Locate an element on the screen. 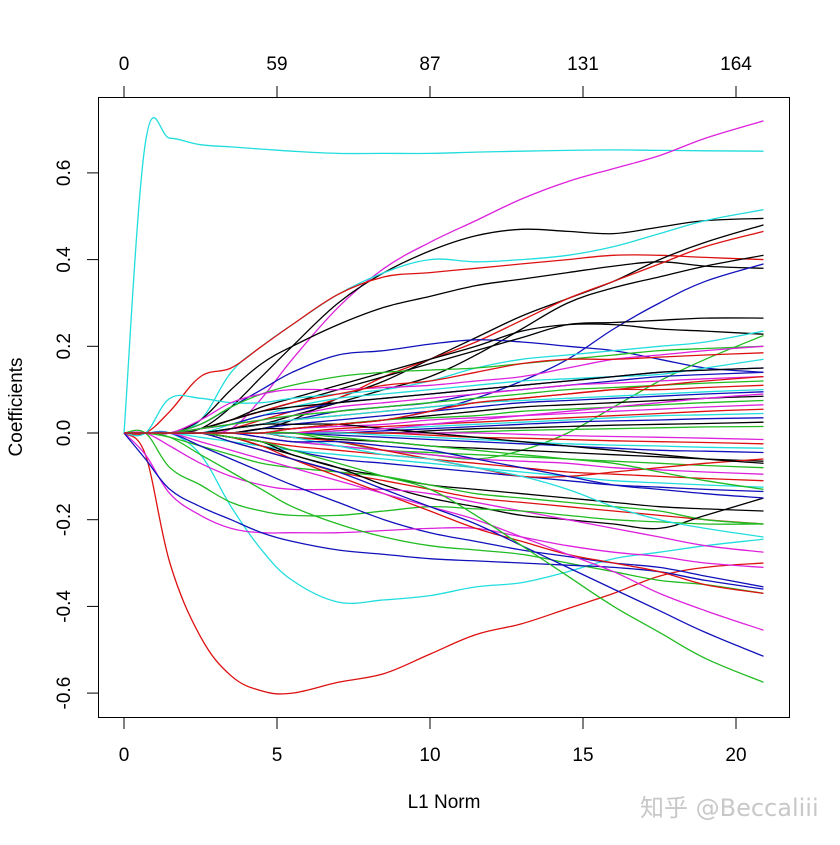 Image resolution: width=840 pixels, height=845 pixels. coefficient-path-v19 is located at coordinates (443, 390).